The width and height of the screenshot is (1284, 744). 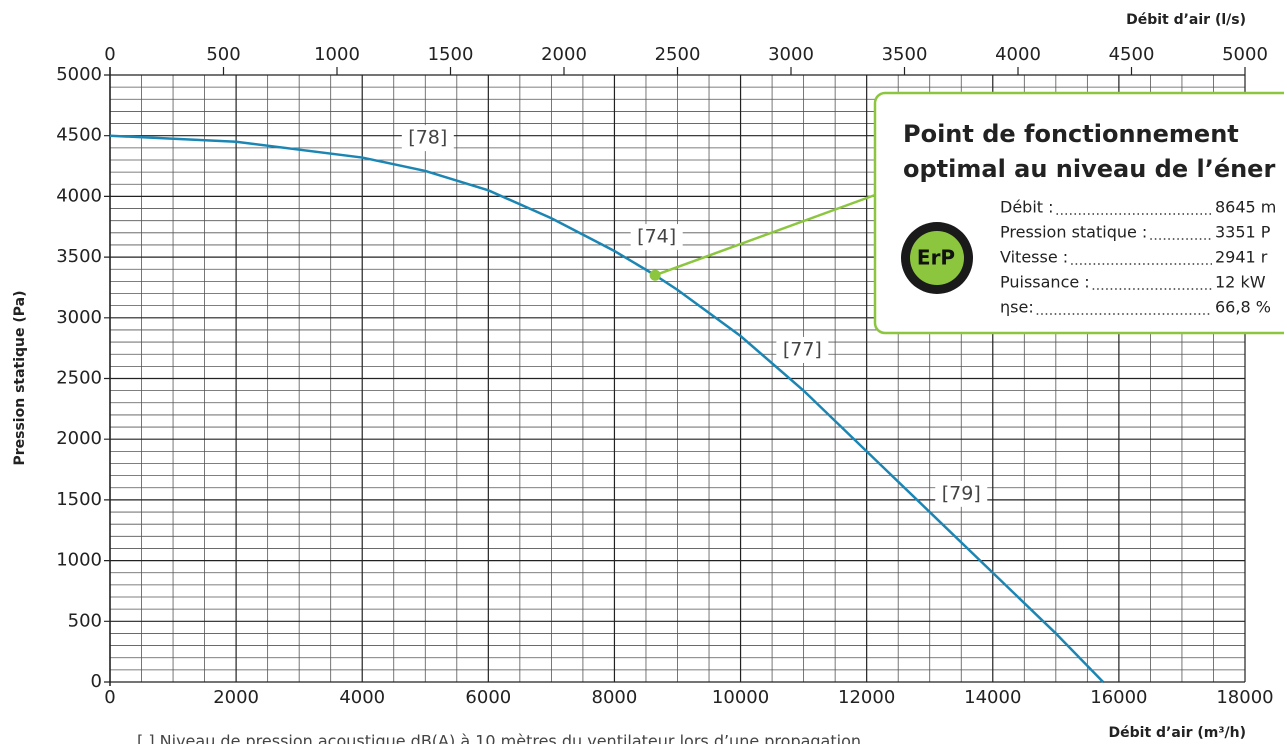 What do you see at coordinates (1027, 207) in the screenshot?
I see `info-label: Débit :` at bounding box center [1027, 207].